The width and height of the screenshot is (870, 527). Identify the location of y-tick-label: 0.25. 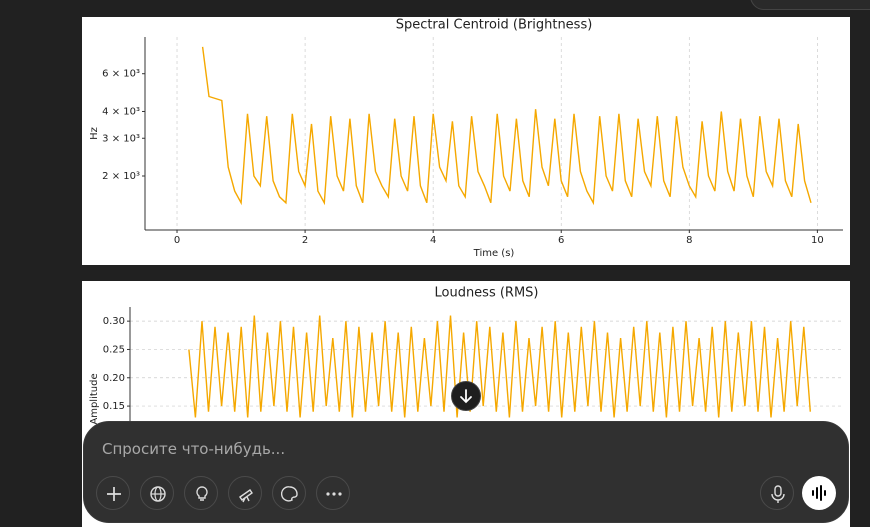
(114, 349).